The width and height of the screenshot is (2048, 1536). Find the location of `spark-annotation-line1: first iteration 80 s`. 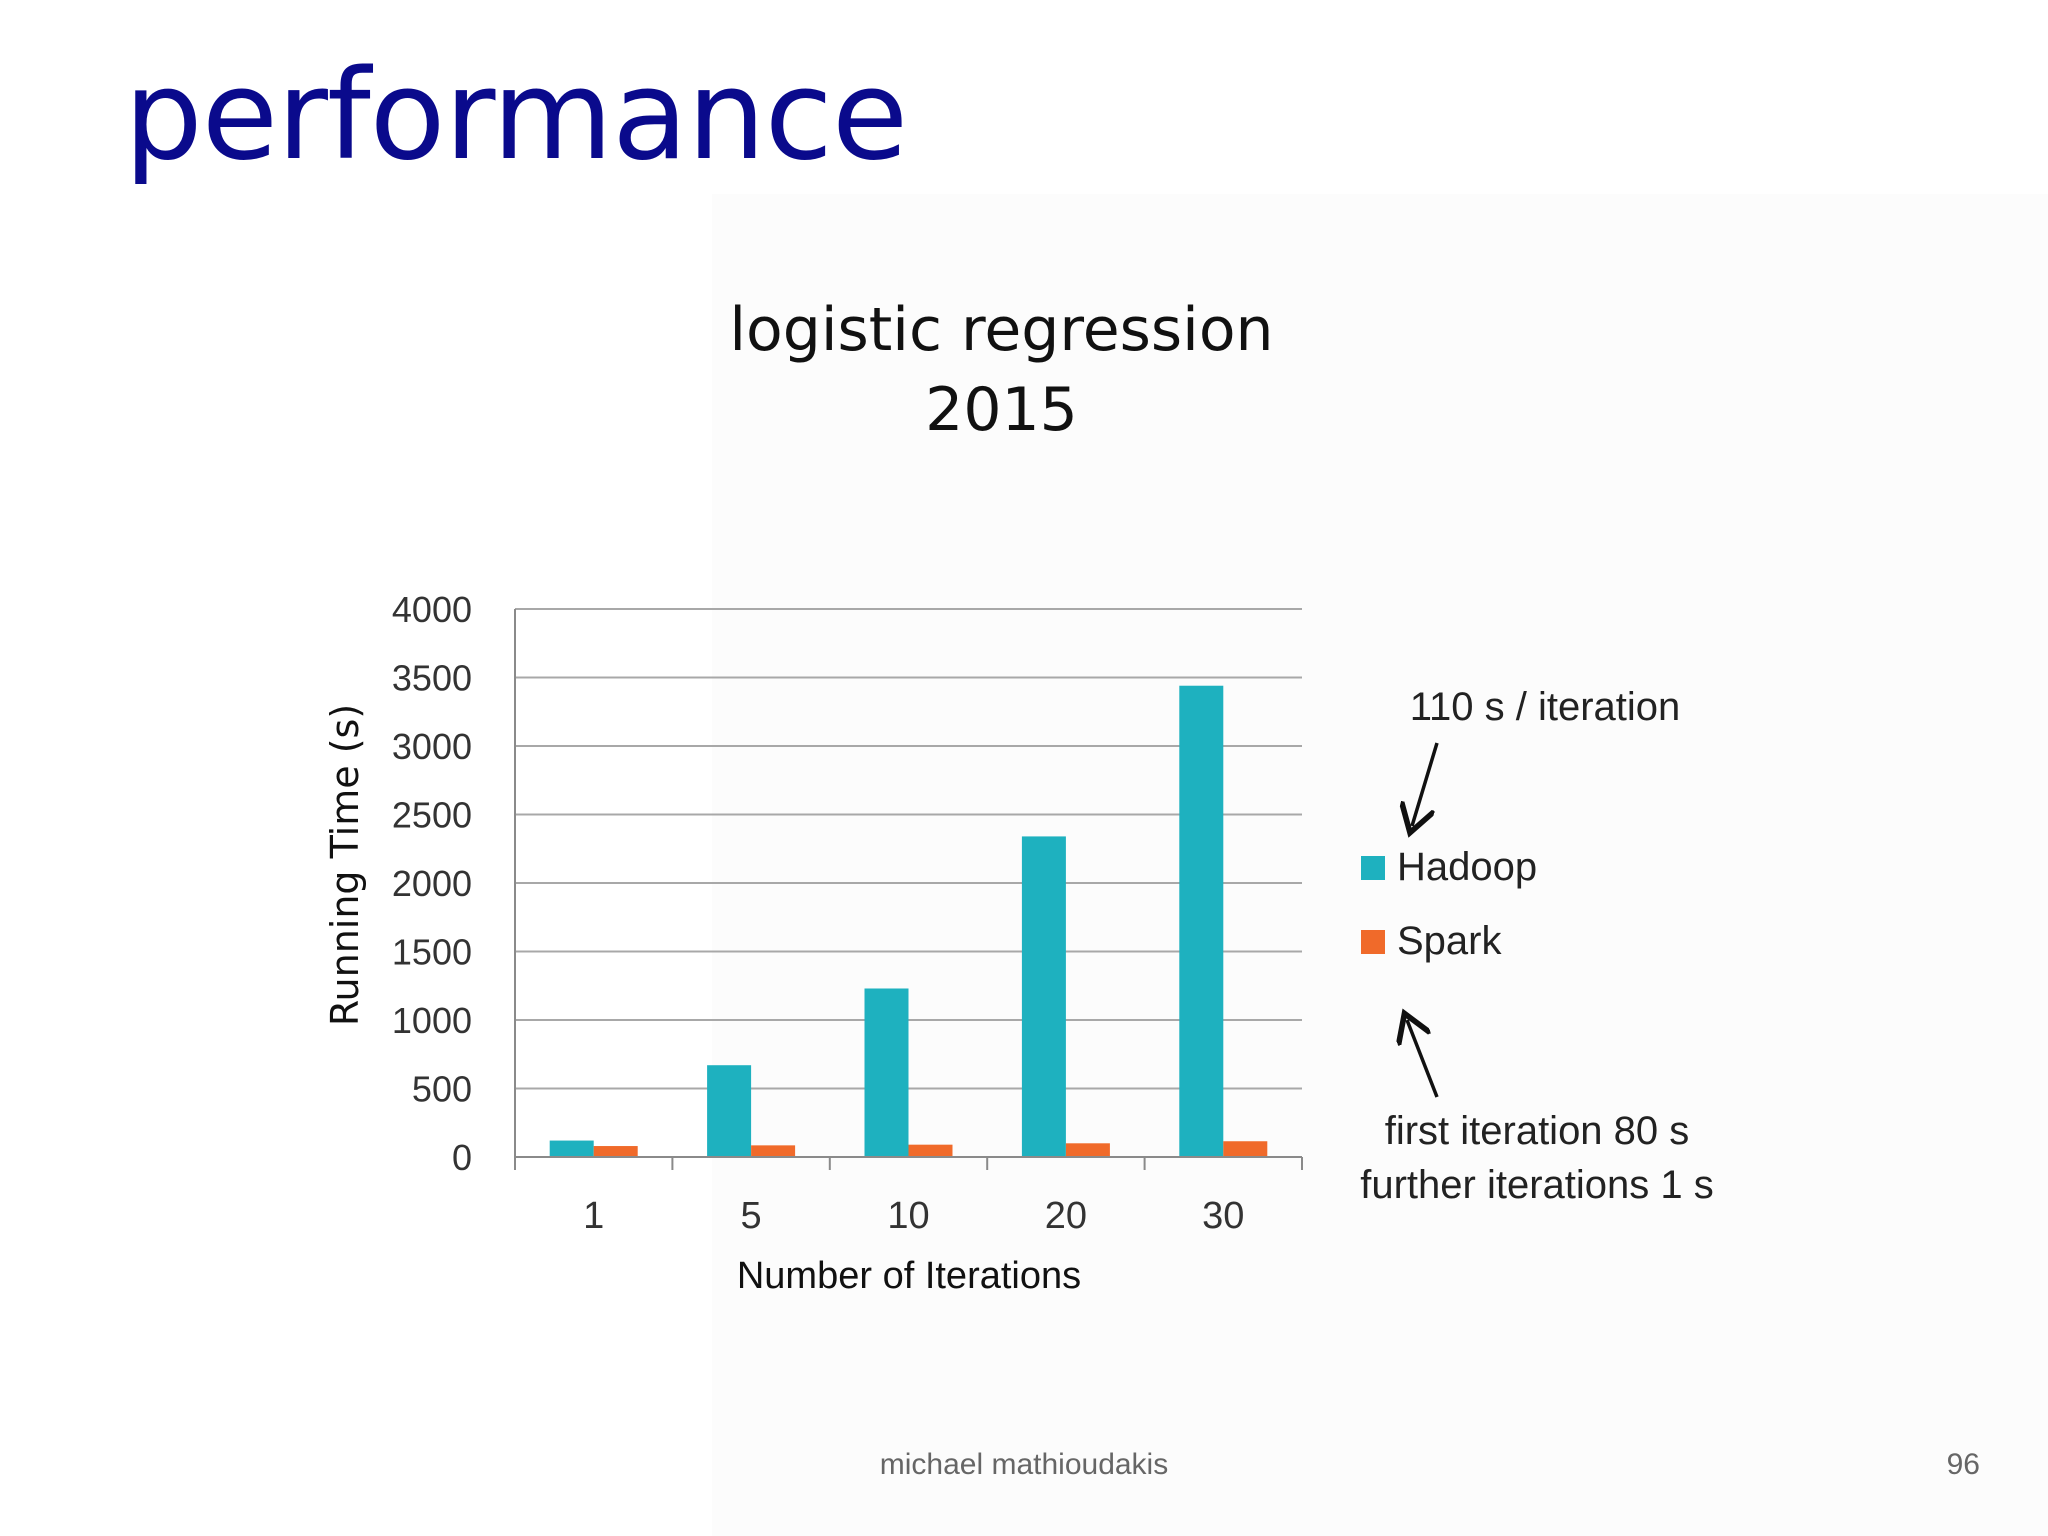

spark-annotation-line1: first iteration 80 s is located at coordinates (1537, 1131).